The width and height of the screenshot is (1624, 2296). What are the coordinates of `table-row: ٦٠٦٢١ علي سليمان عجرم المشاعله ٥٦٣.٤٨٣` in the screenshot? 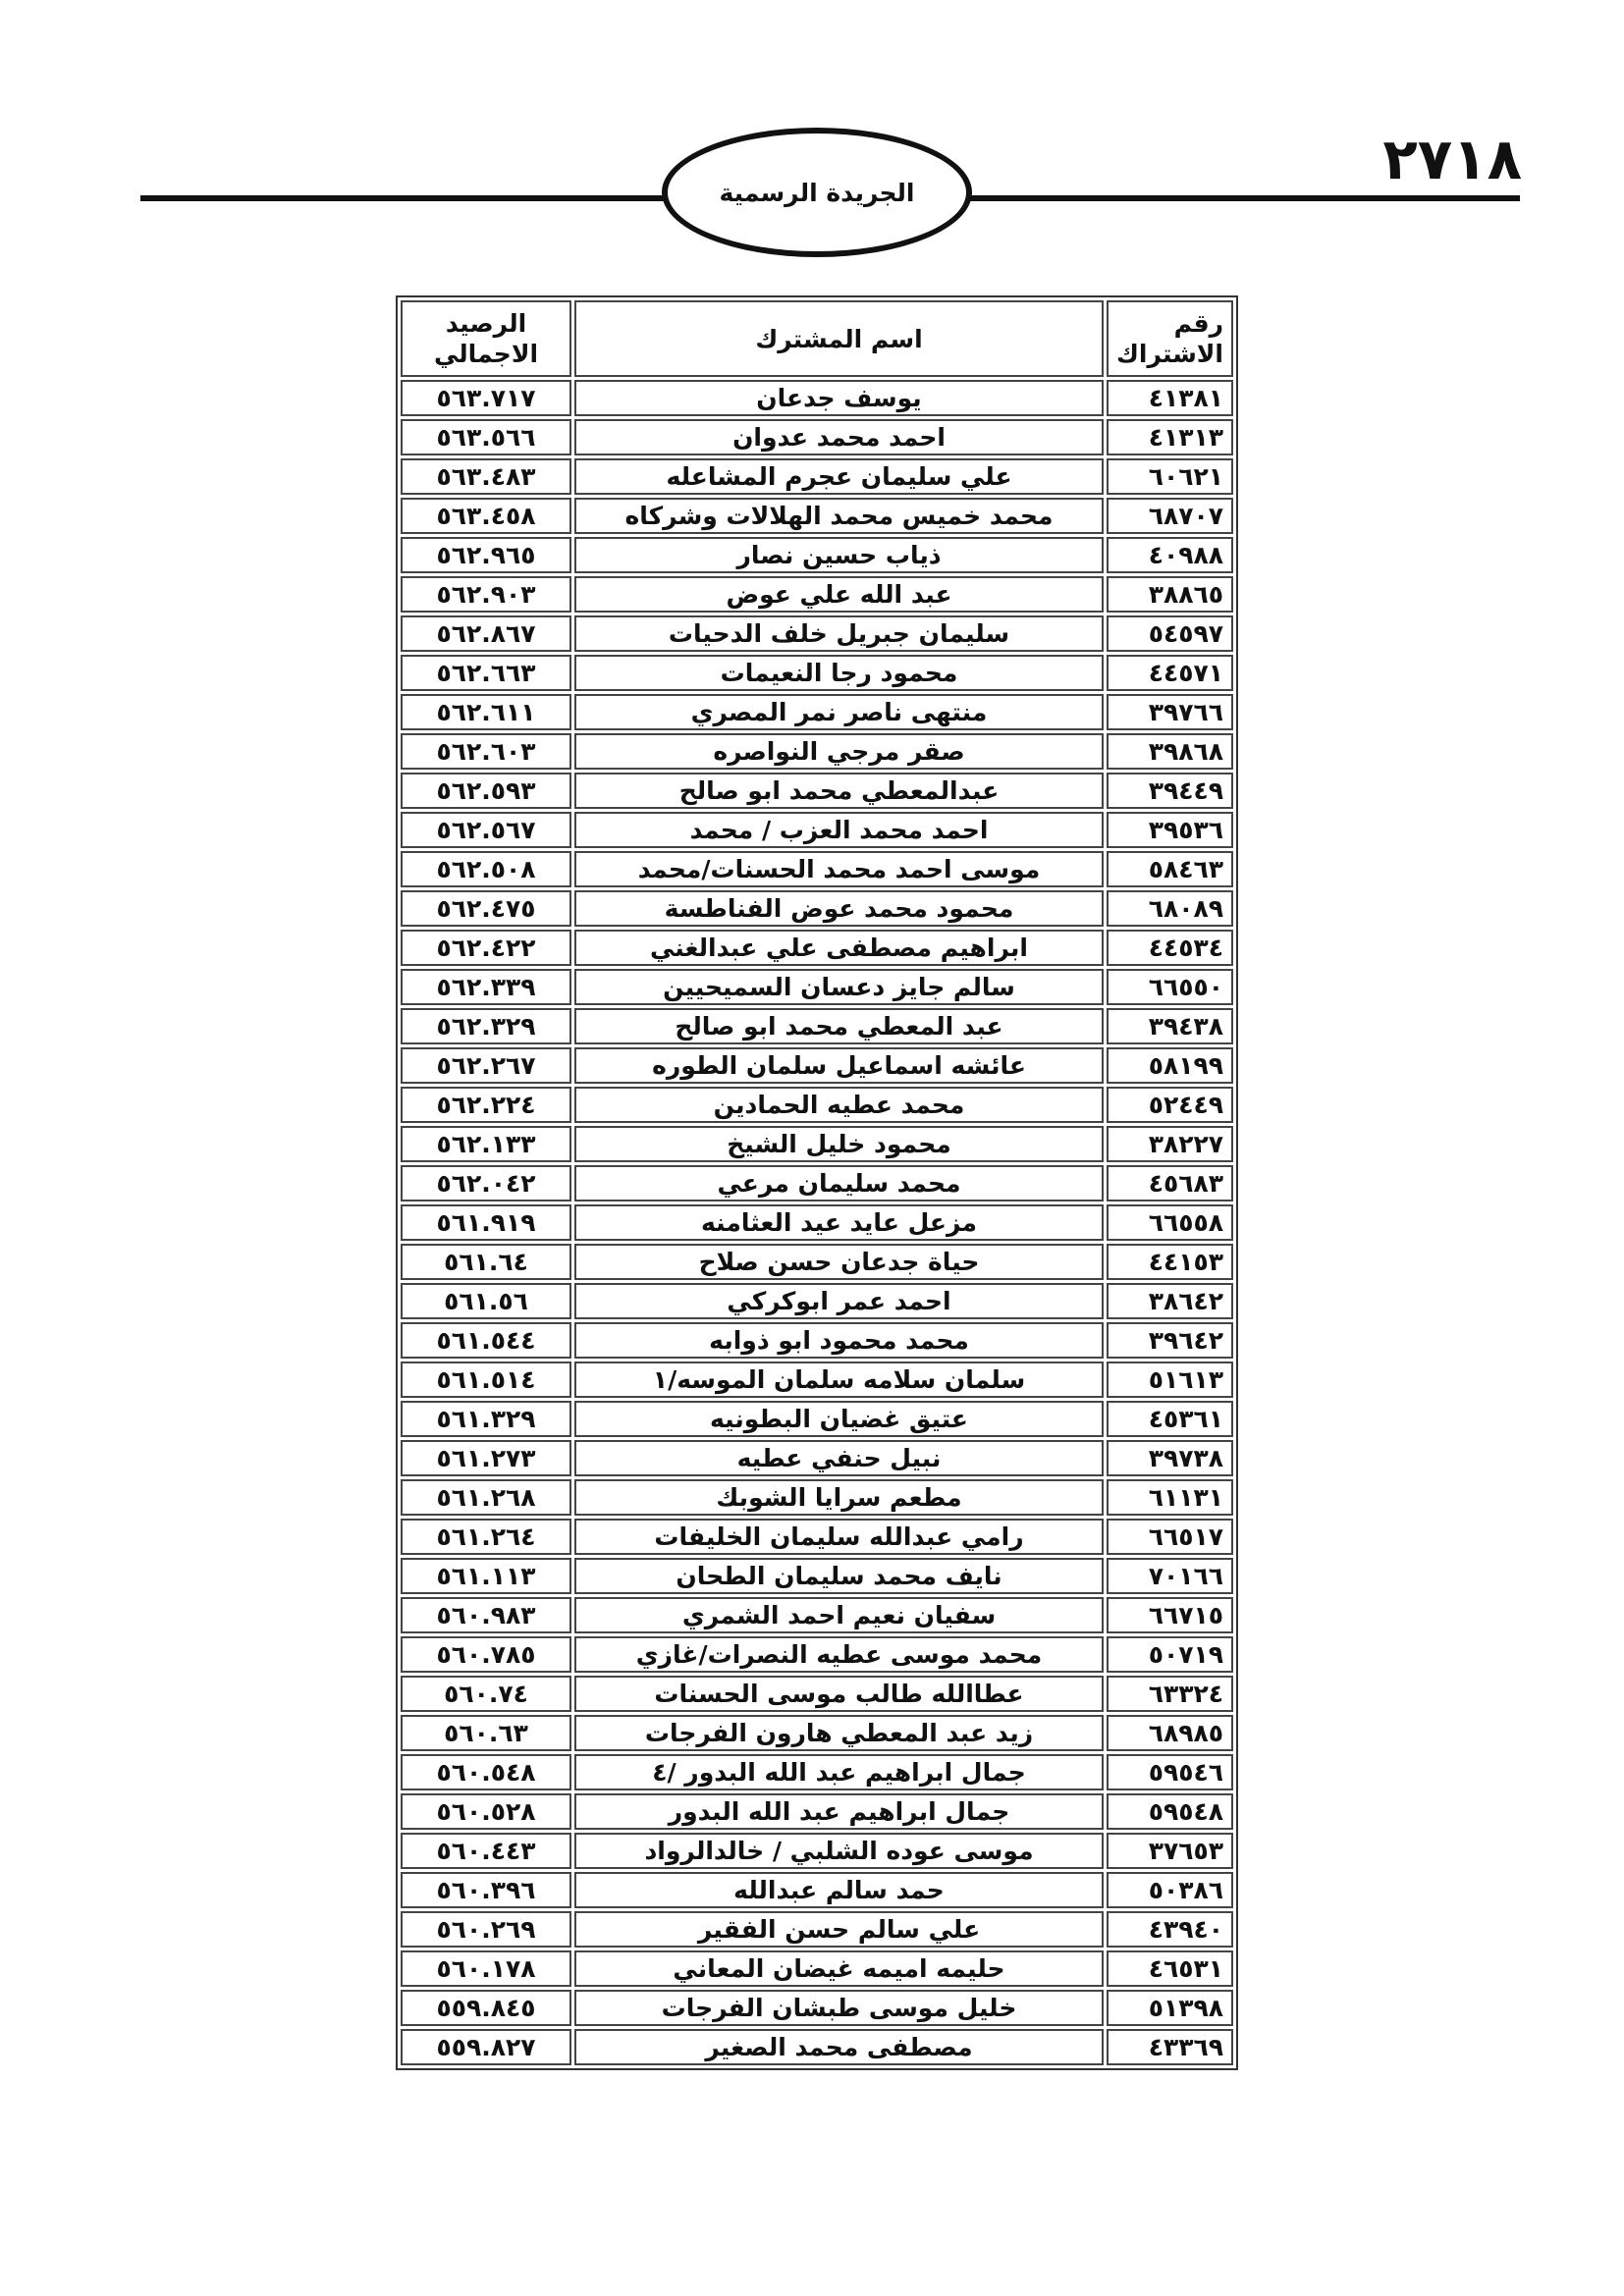 It's located at (817, 476).